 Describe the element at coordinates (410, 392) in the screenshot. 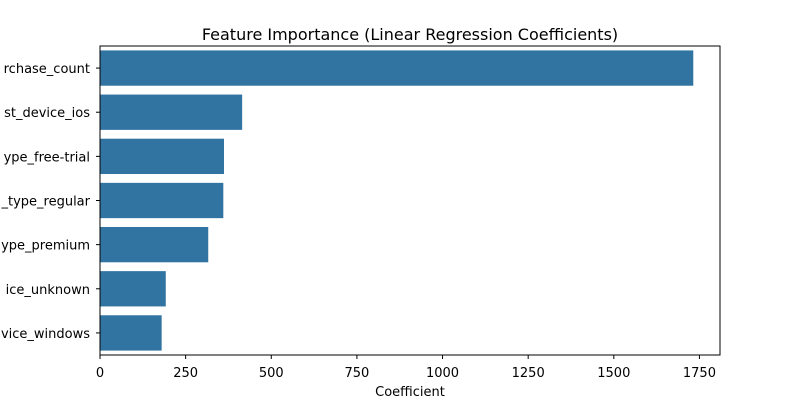

I see `x-axis-label: Coefficient` at that location.